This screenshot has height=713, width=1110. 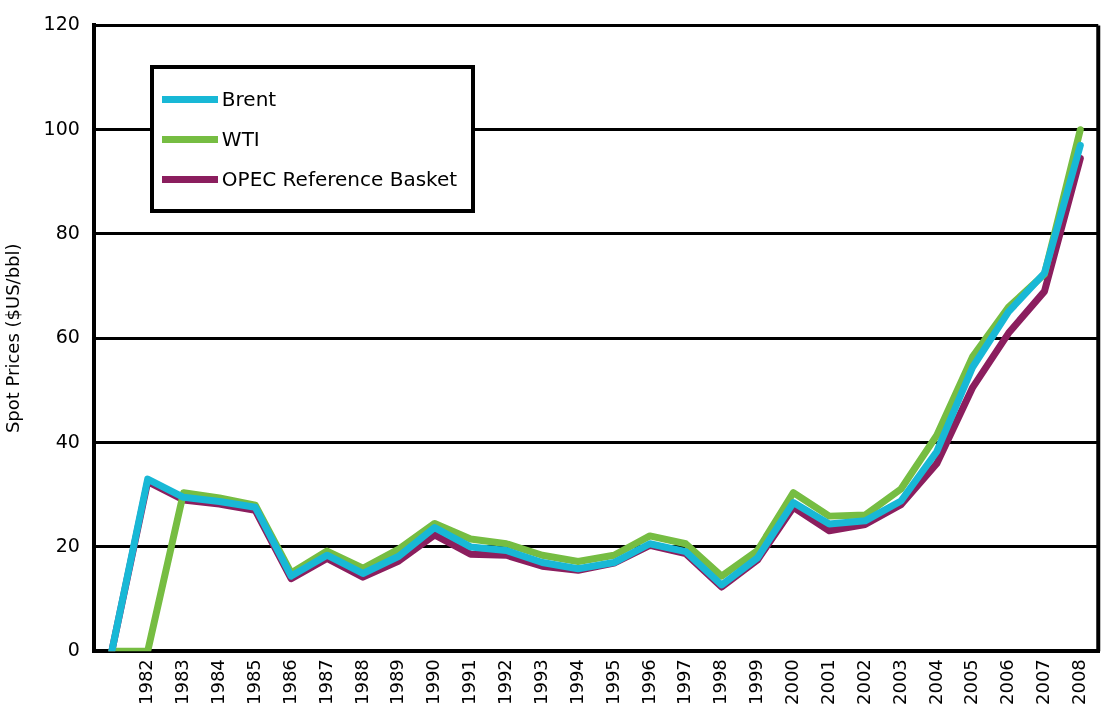 I want to click on x-tick-label: 1991, so click(x=469, y=682).